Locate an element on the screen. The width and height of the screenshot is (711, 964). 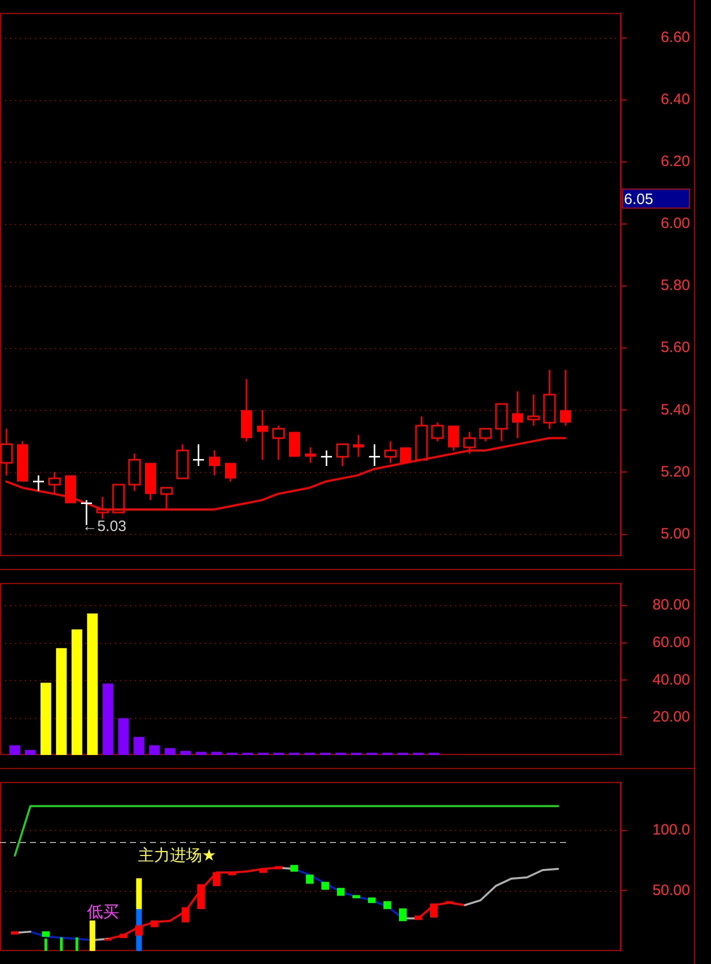
annotation: 主力进场★ is located at coordinates (177, 855).